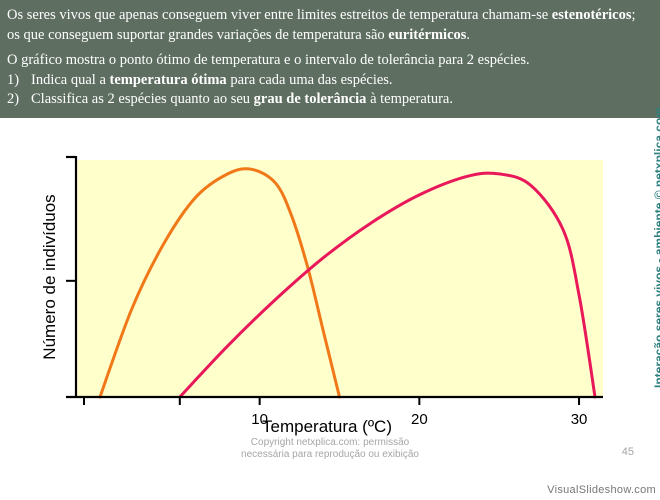  Describe the element at coordinates (419, 419) in the screenshot. I see `x-tick-label: 20` at that location.